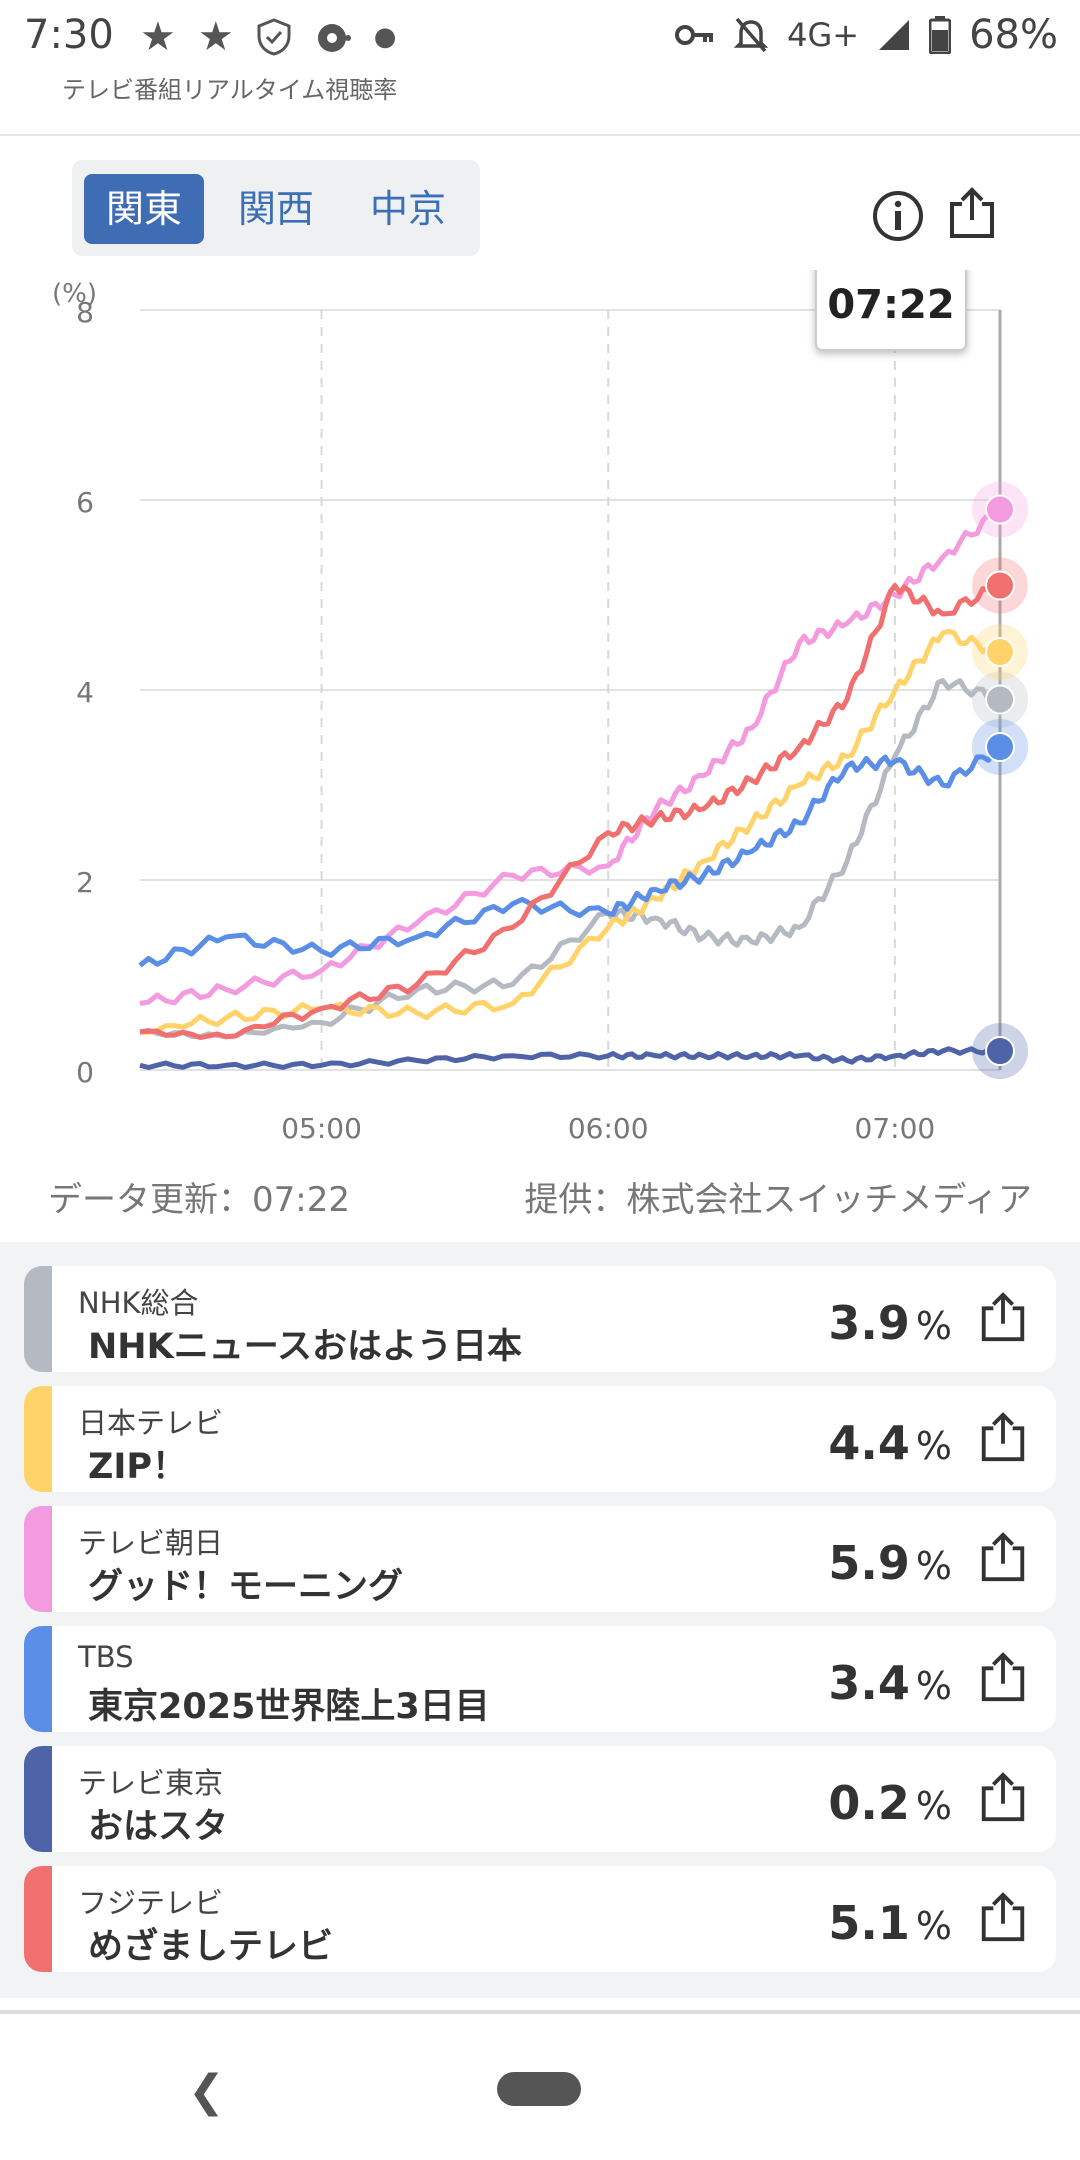 This screenshot has width=1080, height=2160. What do you see at coordinates (869, 1323) in the screenshot?
I see `rating-number: 3.9` at bounding box center [869, 1323].